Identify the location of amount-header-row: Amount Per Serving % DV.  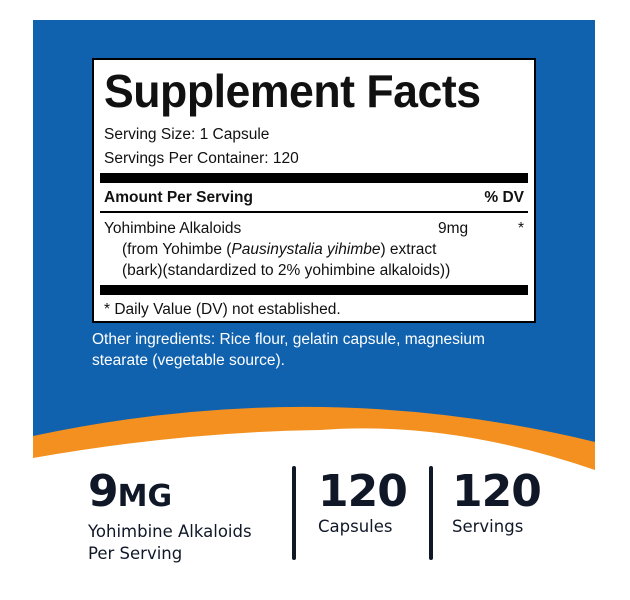
(314, 197).